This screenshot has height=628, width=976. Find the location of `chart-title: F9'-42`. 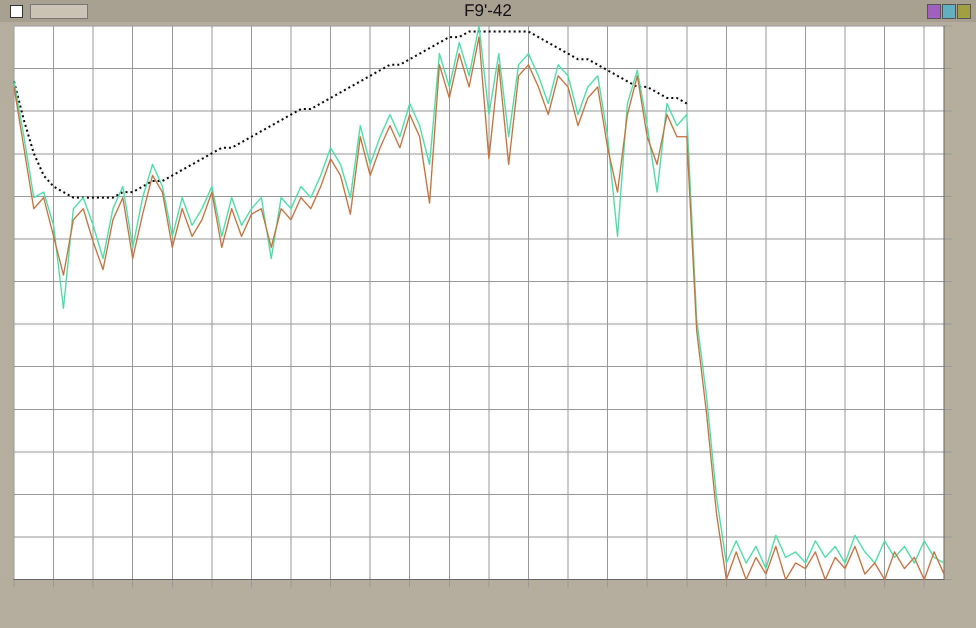

chart-title: F9'-42 is located at coordinates (488, 11).